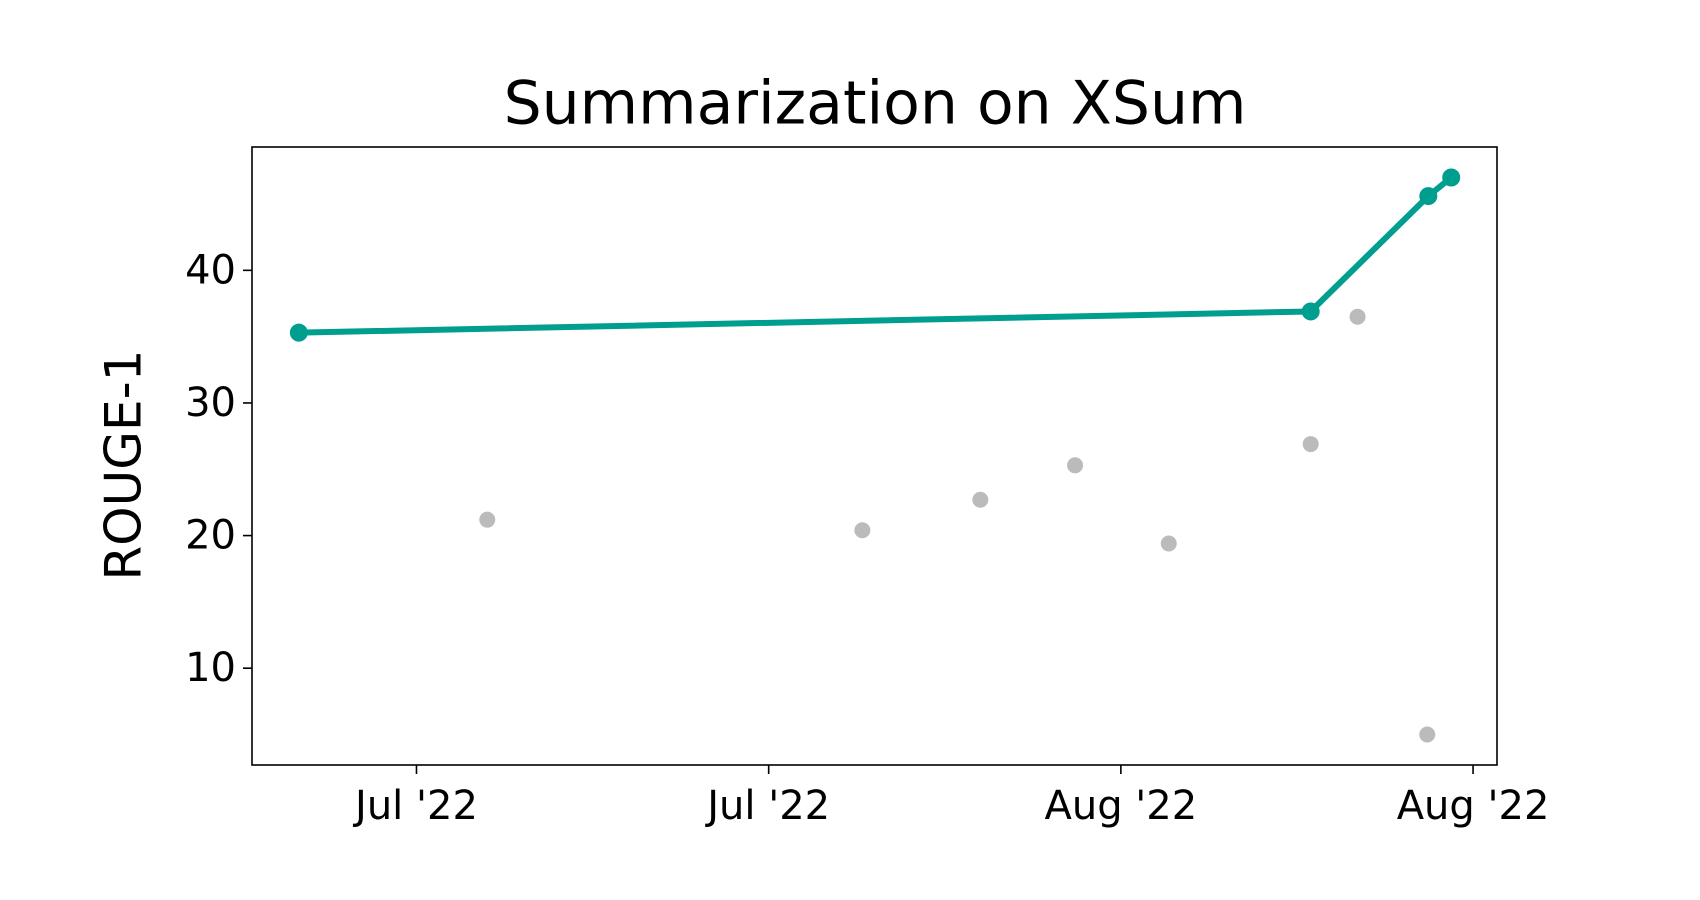 This screenshot has width=1700, height=900. Describe the element at coordinates (210, 270) in the screenshot. I see `y-tick-label: 40` at that location.